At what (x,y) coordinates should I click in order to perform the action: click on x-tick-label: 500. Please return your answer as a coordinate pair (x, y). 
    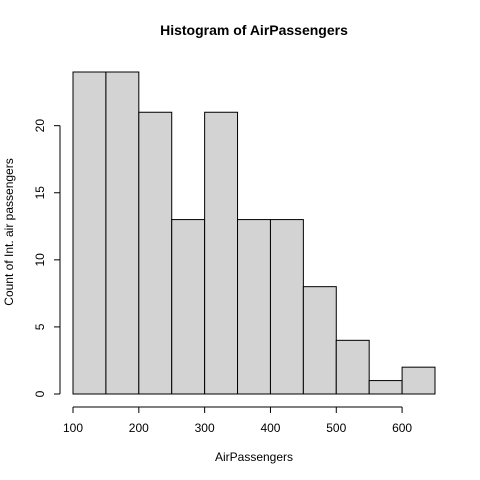
    Looking at the image, I should click on (336, 428).